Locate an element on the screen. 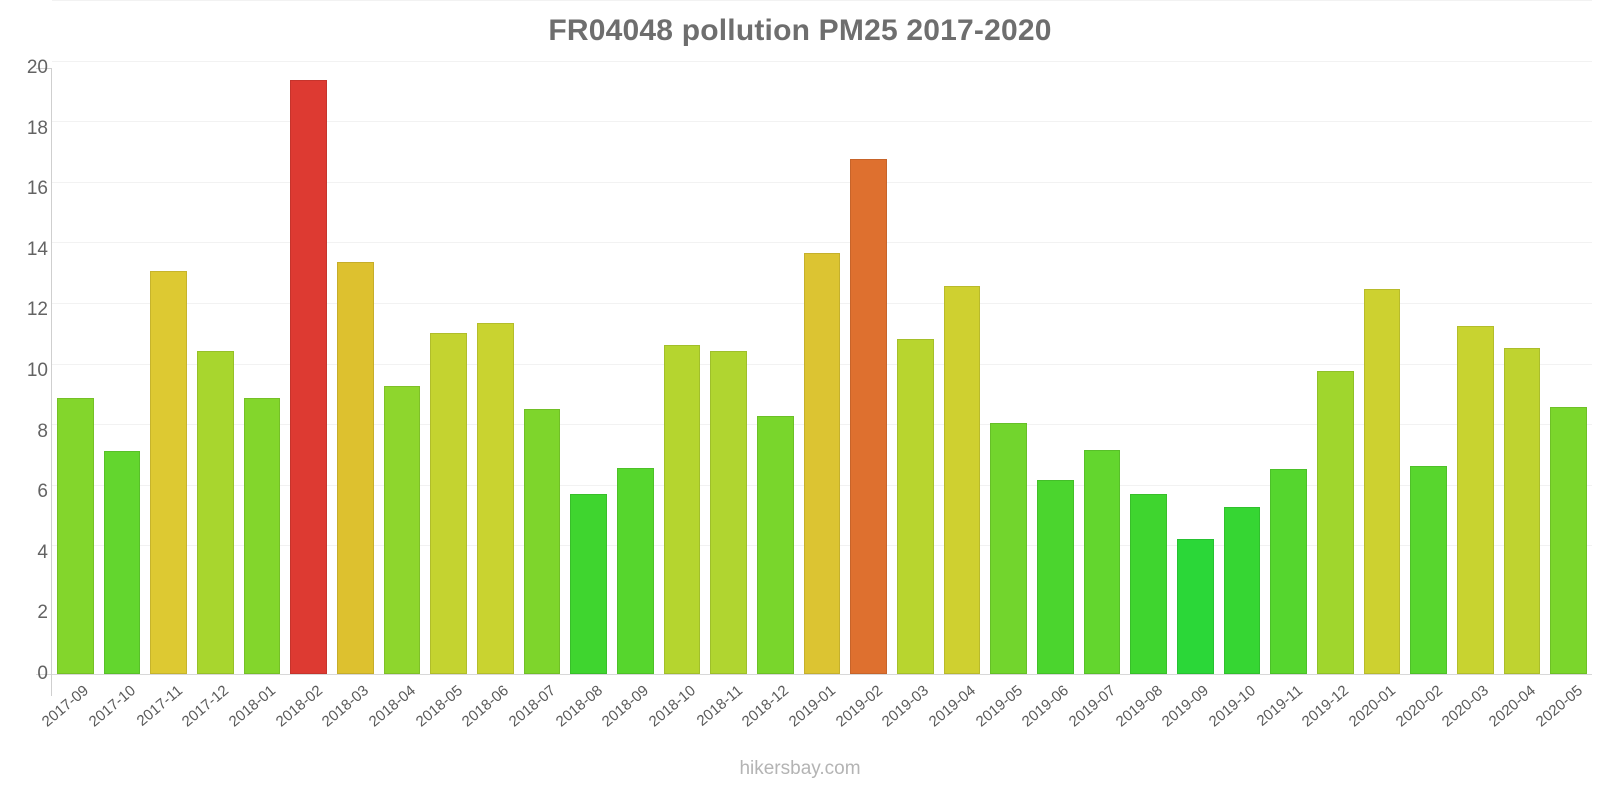 This screenshot has height=800, width=1600. y-axis-tick-label: 20 is located at coordinates (37, 67).